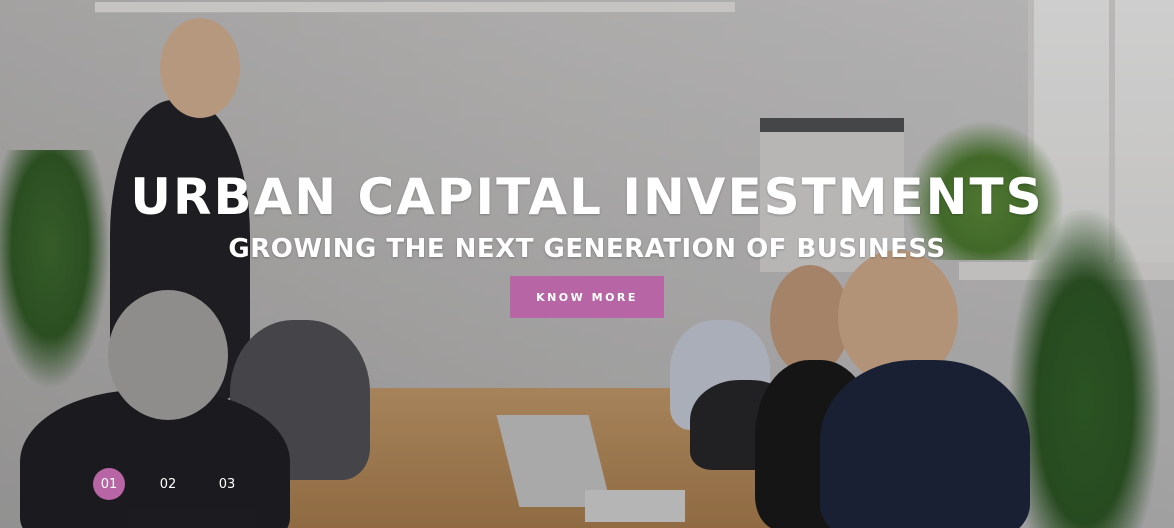  I want to click on know-more-button: KNOW MORE, so click(587, 297).